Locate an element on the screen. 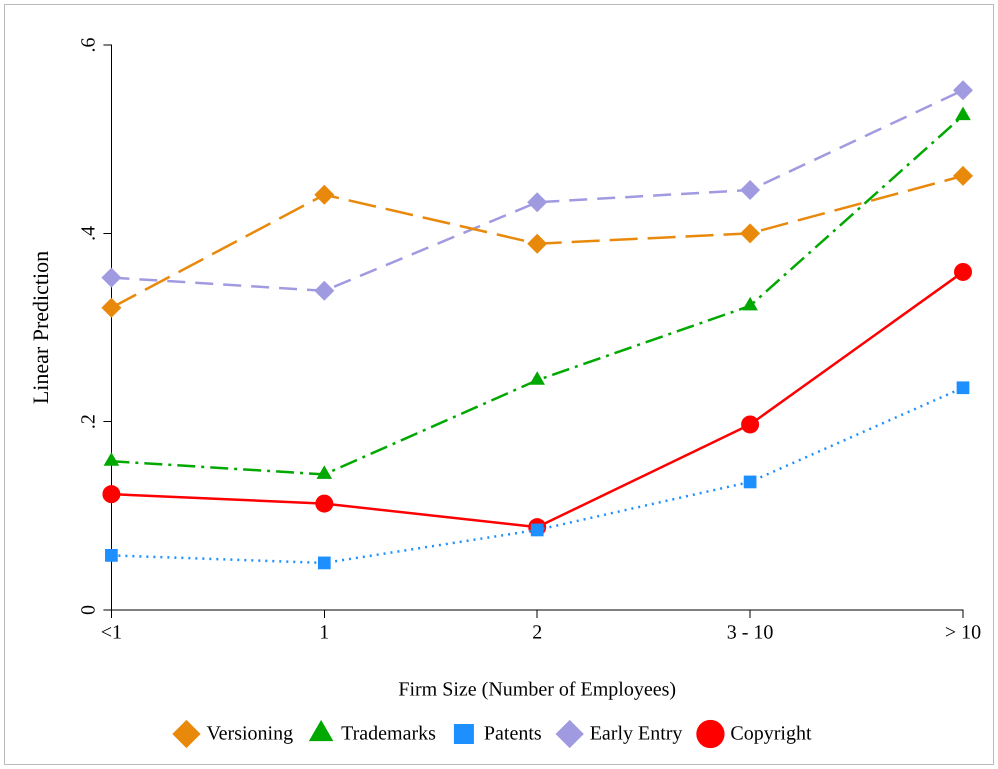 Image resolution: width=998 pixels, height=769 pixels. legend-label: Trademarks is located at coordinates (388, 733).